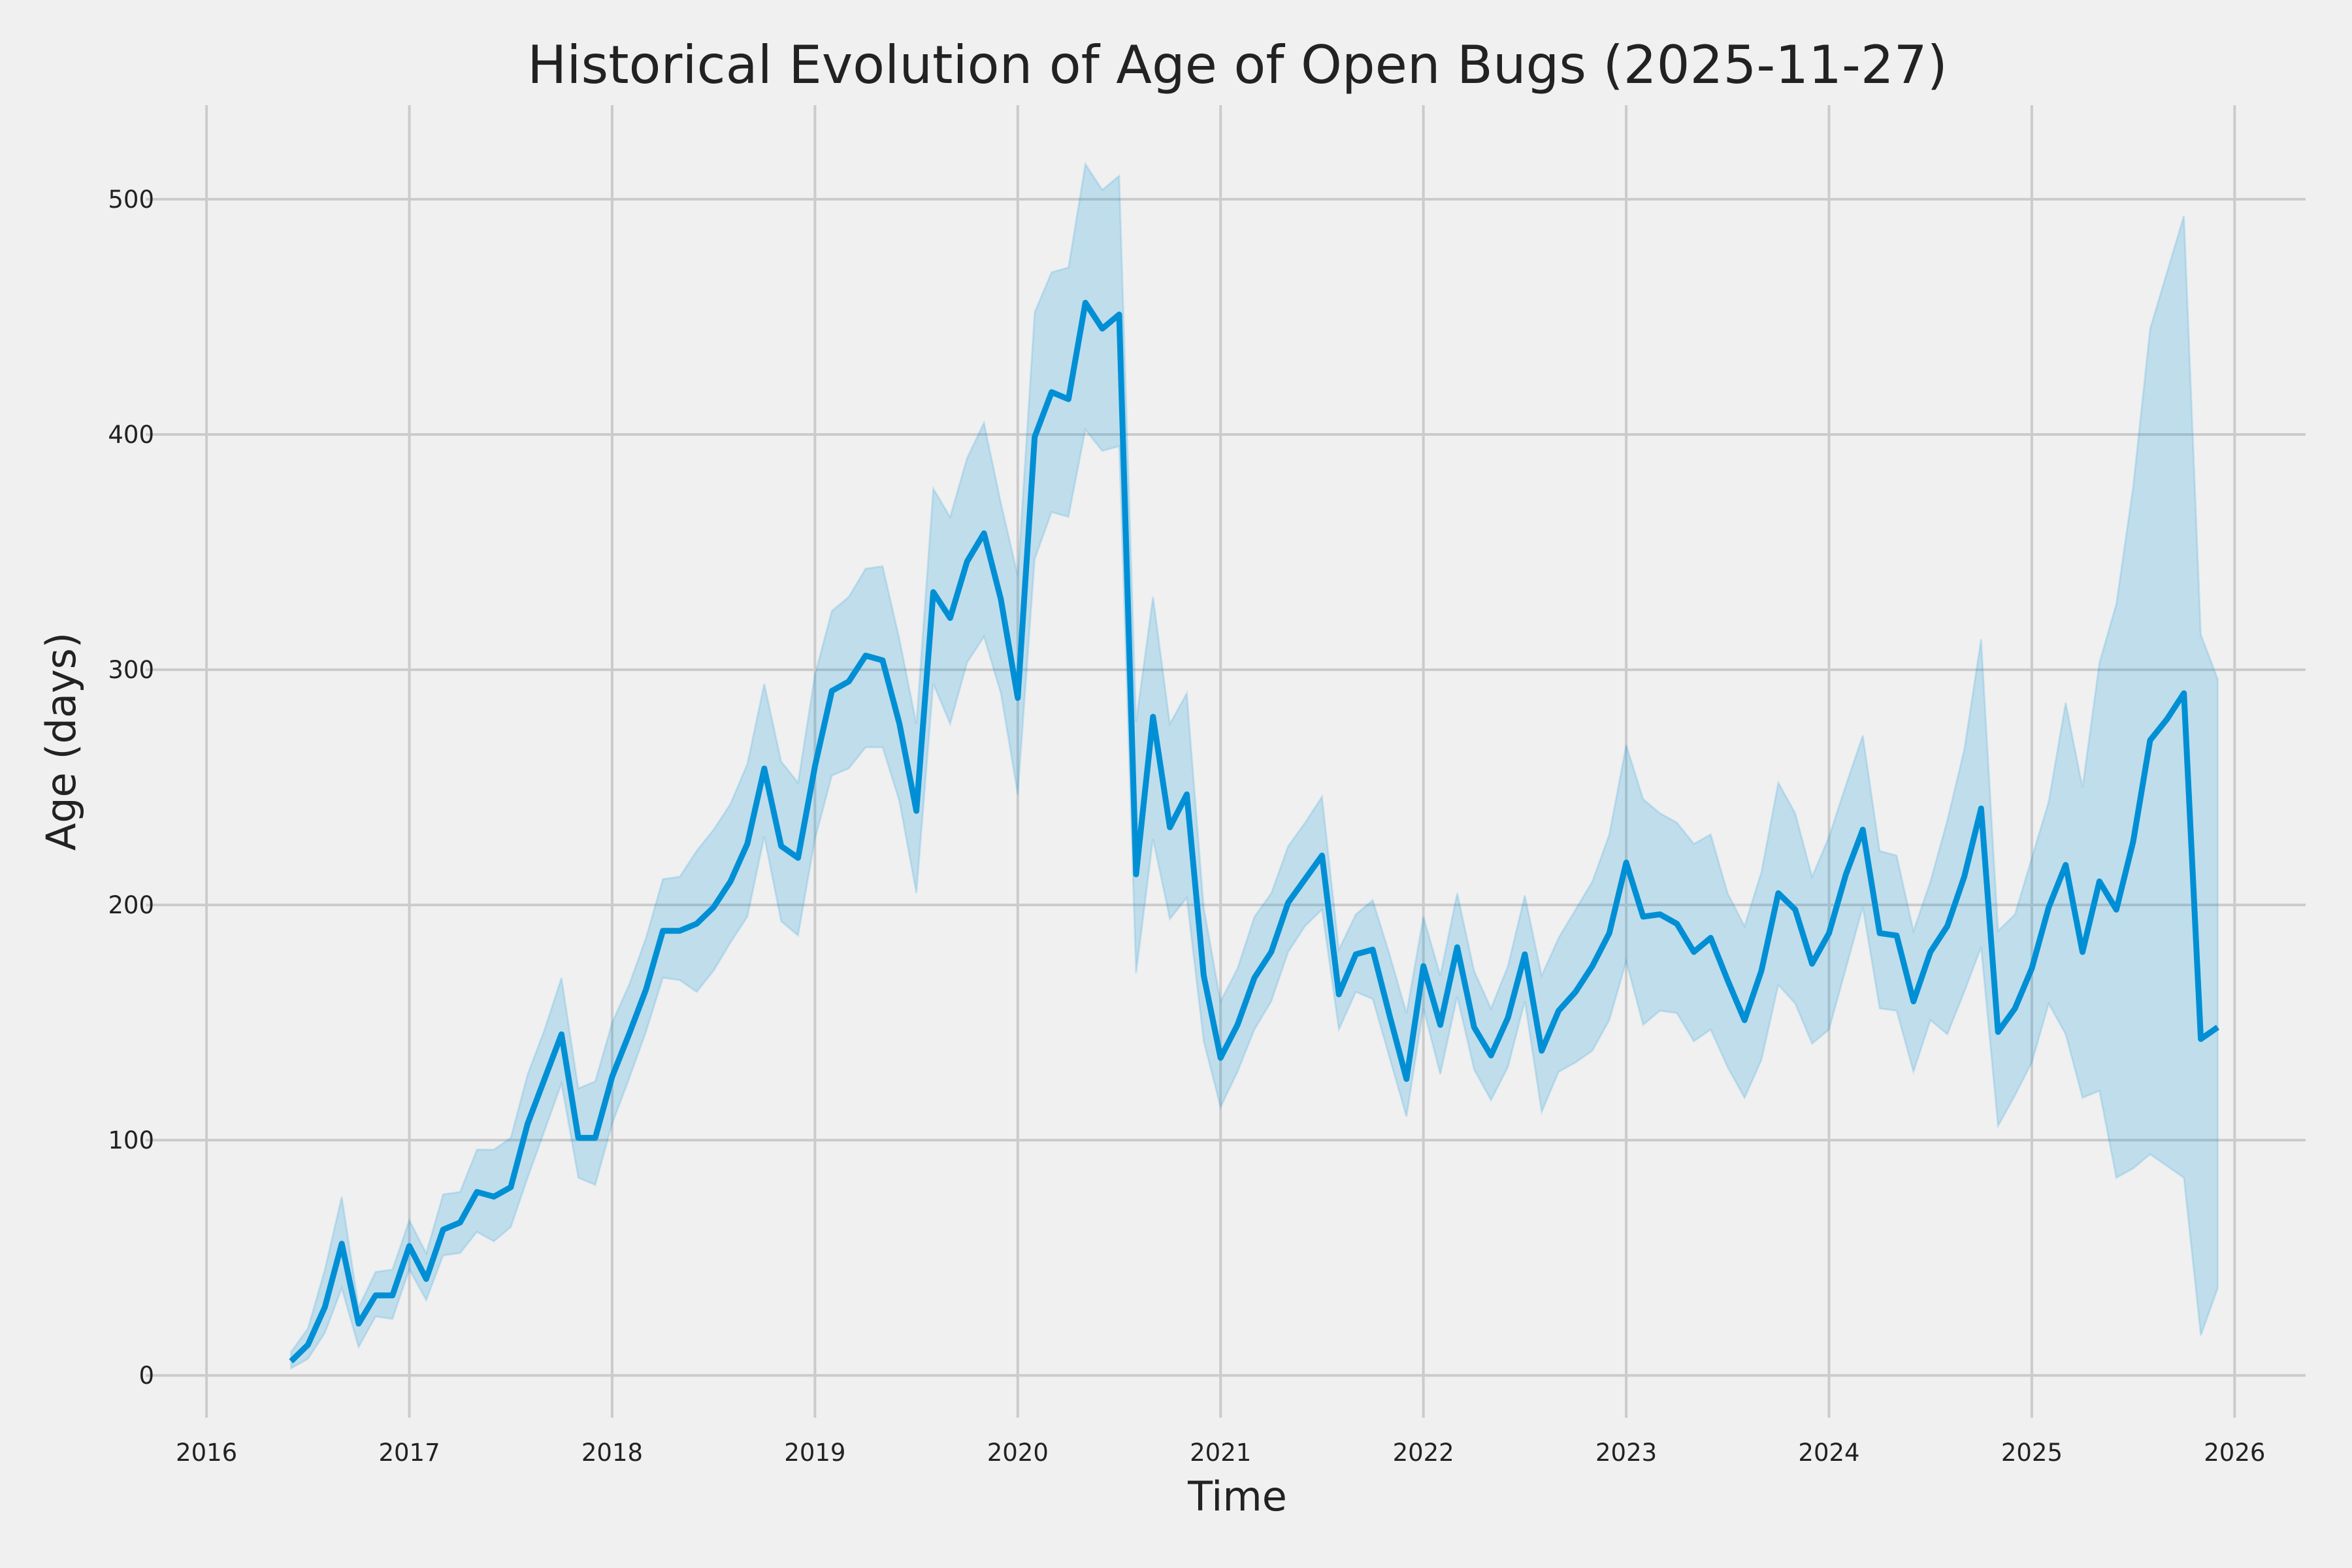  I want to click on x-tick-label: 2023, so click(1626, 1453).